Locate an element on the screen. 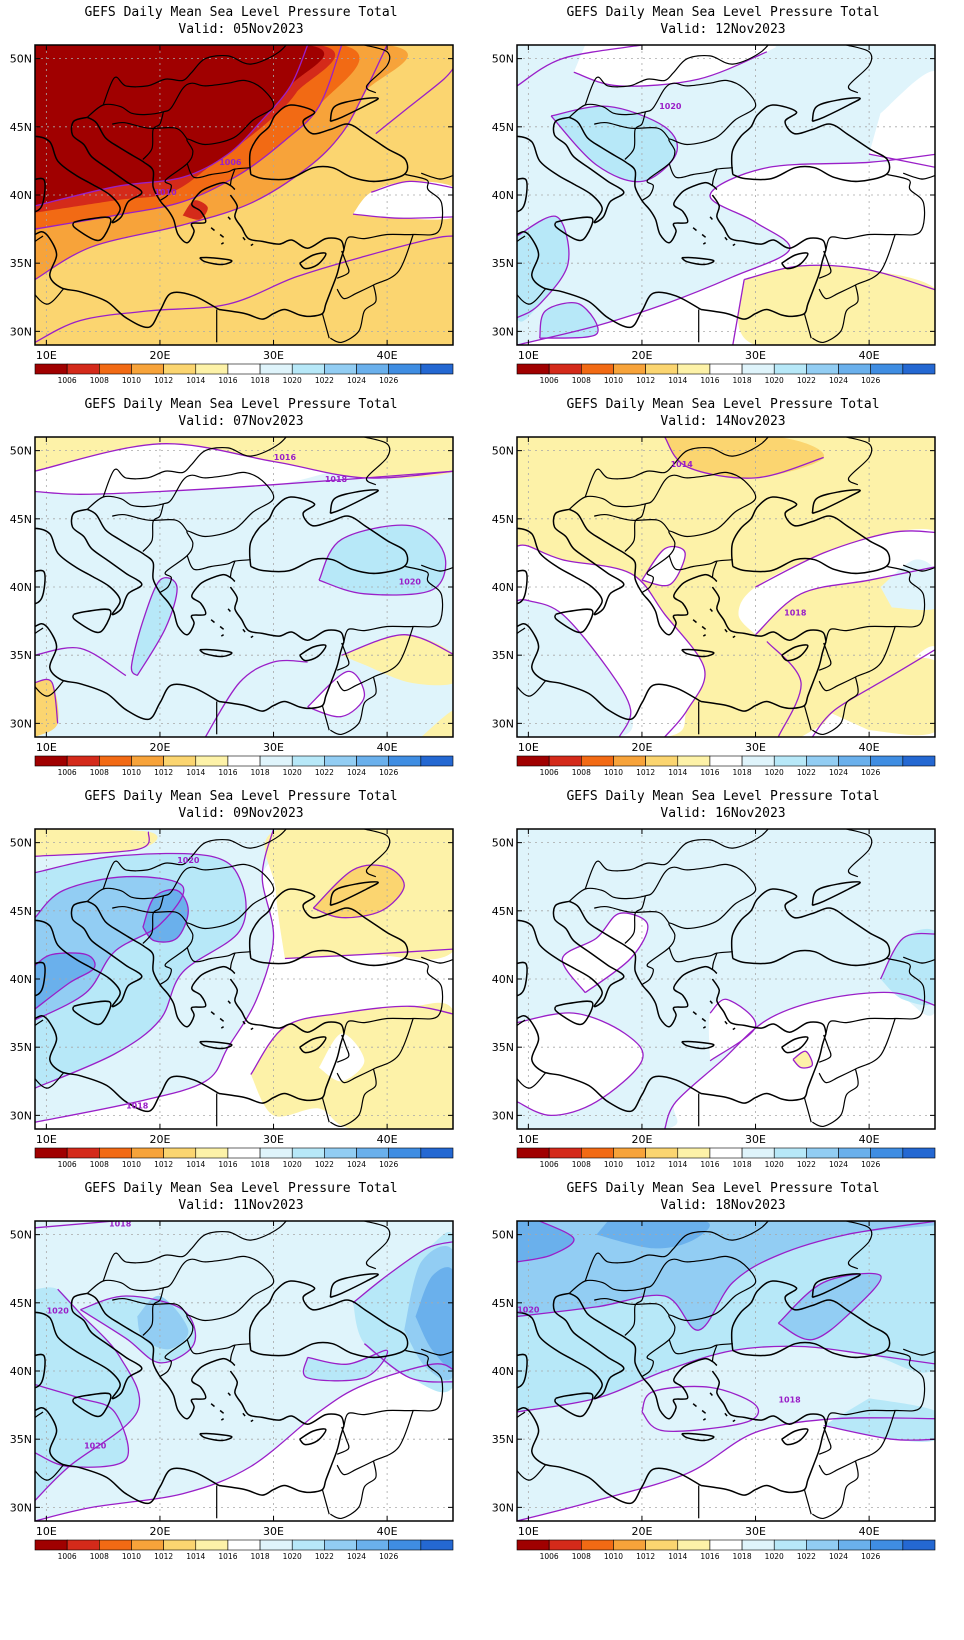 The width and height of the screenshot is (964, 1640). colorbar-label: 1026 is located at coordinates (388, 772).